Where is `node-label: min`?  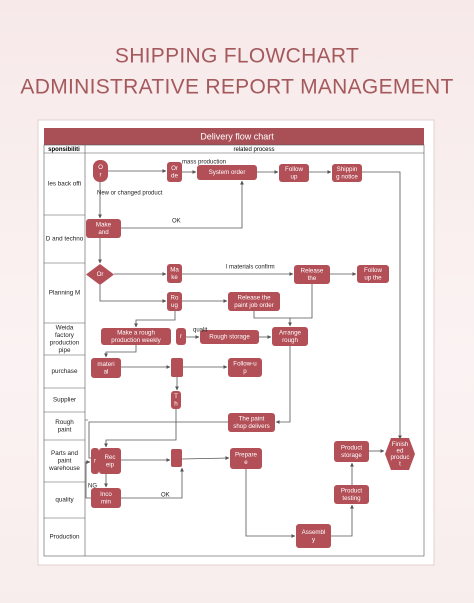 node-label: min is located at coordinates (106, 501).